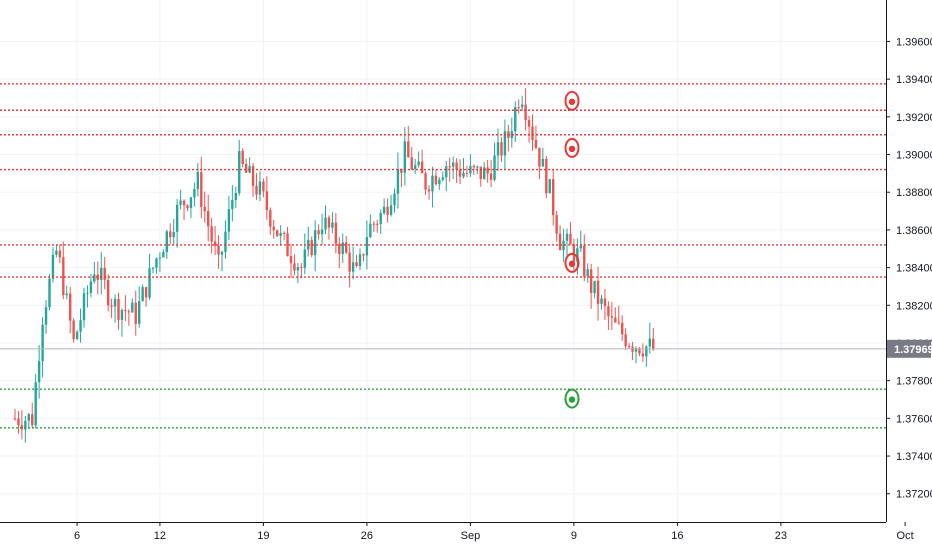 The height and width of the screenshot is (555, 932). What do you see at coordinates (677, 536) in the screenshot?
I see `x-tick-label: 16` at bounding box center [677, 536].